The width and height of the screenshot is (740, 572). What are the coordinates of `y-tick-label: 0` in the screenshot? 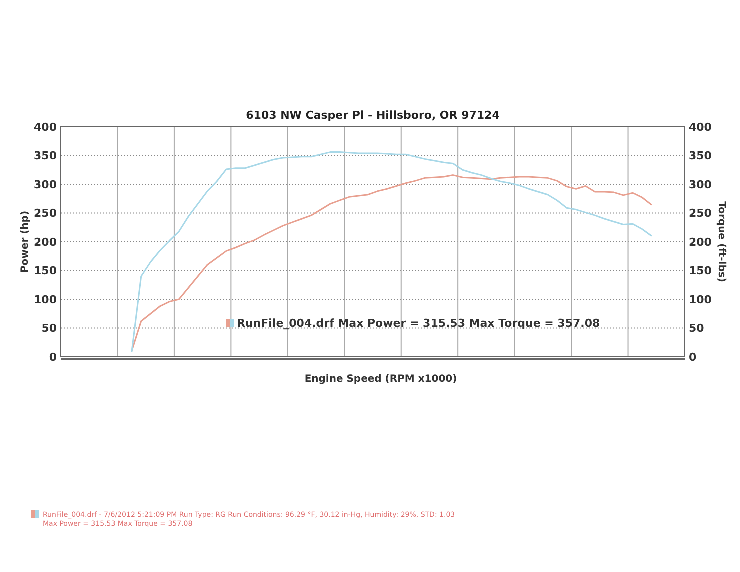 It's located at (53, 357).